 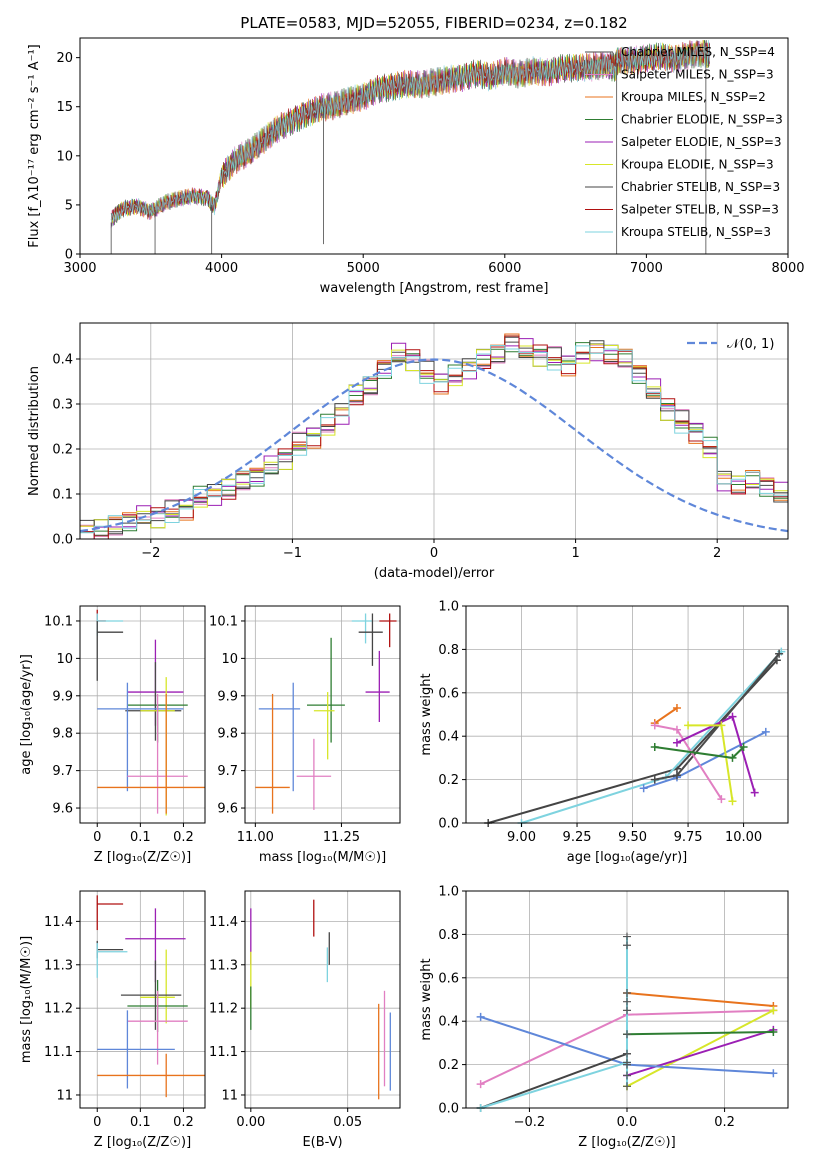 I want to click on x-tick-label: 10.00, so click(x=743, y=837).